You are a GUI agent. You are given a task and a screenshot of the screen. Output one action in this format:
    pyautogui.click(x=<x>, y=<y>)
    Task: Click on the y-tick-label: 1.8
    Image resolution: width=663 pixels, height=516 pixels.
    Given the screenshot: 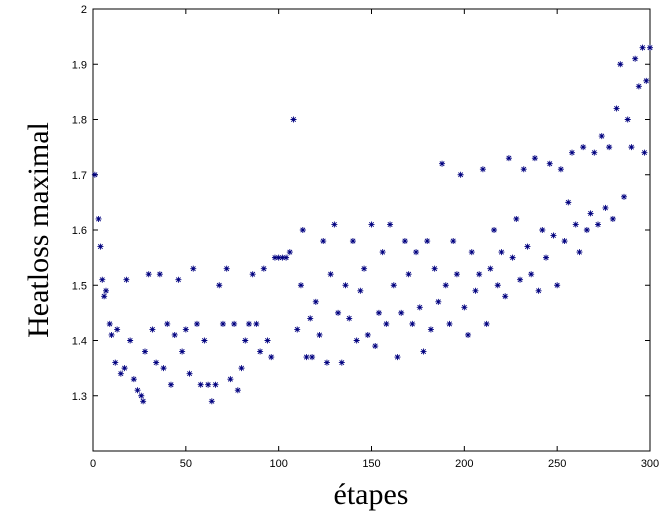 What is the action you would take?
    pyautogui.click(x=79, y=121)
    